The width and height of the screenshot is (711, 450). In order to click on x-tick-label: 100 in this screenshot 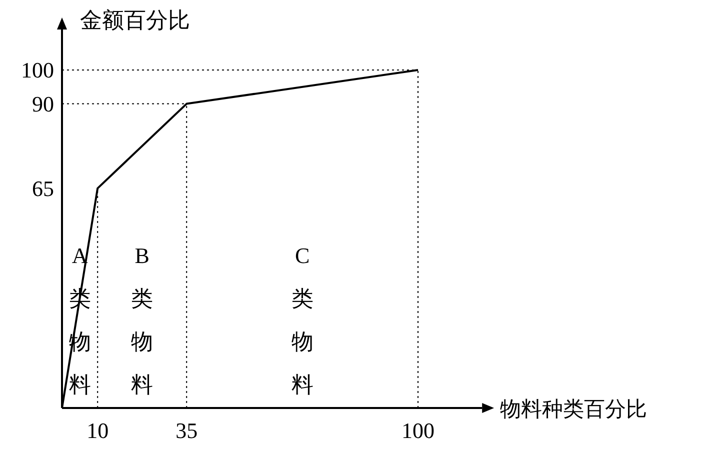, I will do `click(418, 430)`.